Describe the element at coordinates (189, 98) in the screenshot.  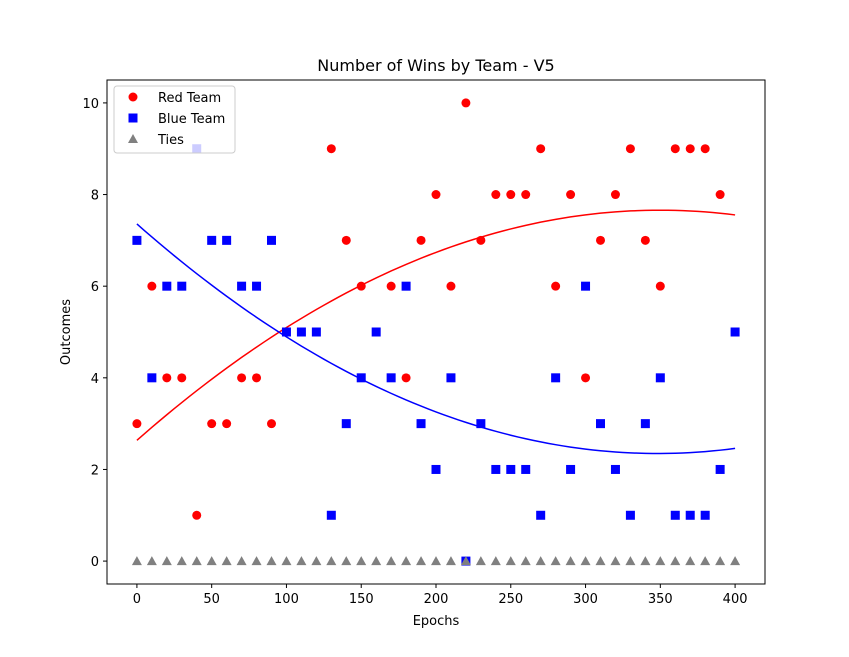
I see `legend-label: Red Team` at that location.